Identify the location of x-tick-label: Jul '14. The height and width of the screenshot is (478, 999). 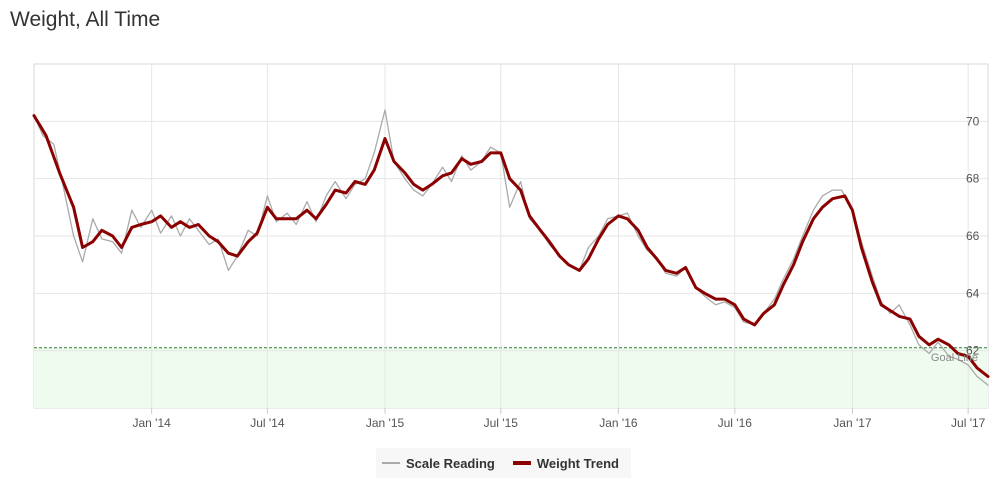
(267, 423).